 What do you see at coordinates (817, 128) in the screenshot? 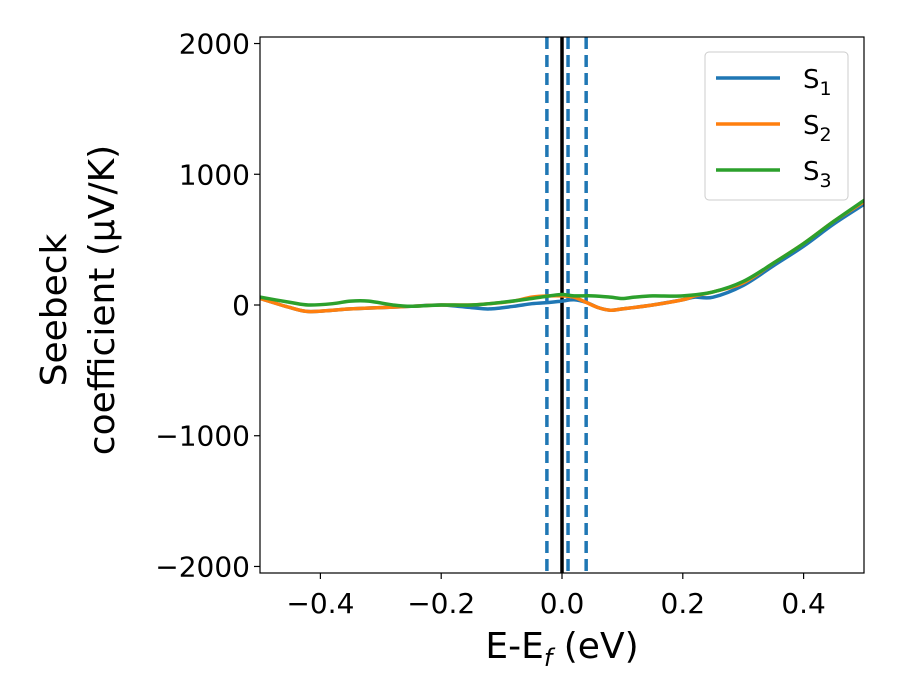
I see `legend-label: S2` at bounding box center [817, 128].